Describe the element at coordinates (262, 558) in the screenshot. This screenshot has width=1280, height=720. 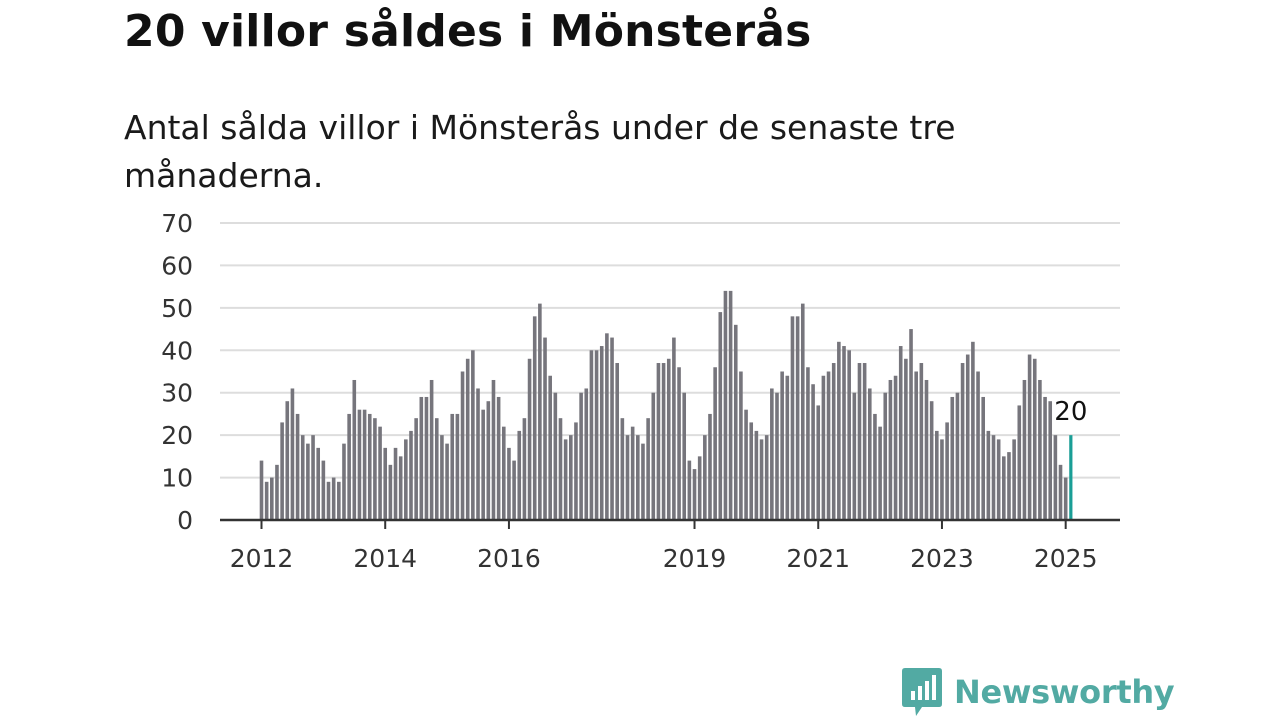
I see `x-tick-label: 2012` at that location.